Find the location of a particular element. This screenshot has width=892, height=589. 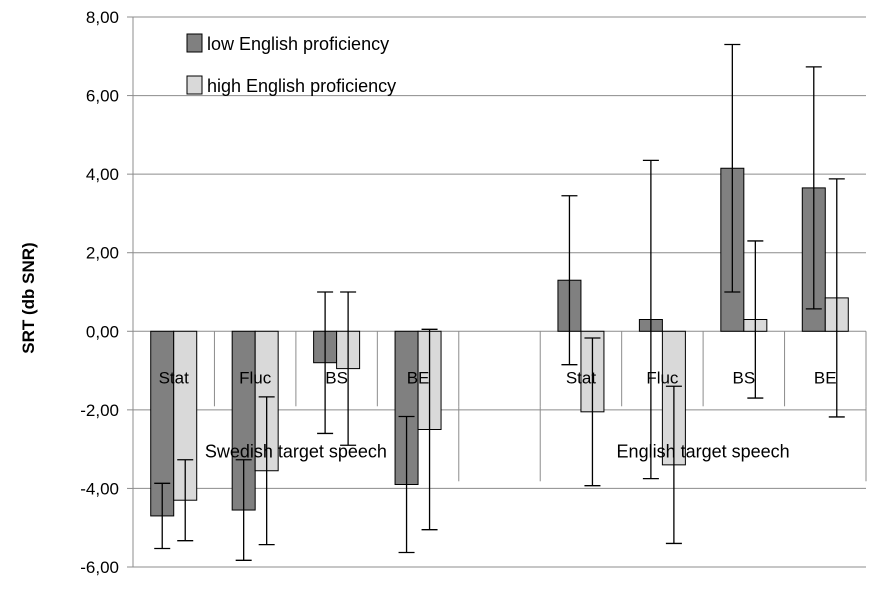

category-labels: Stat Fluc BS BE Stat Fluc BS BE is located at coordinates (498, 377).